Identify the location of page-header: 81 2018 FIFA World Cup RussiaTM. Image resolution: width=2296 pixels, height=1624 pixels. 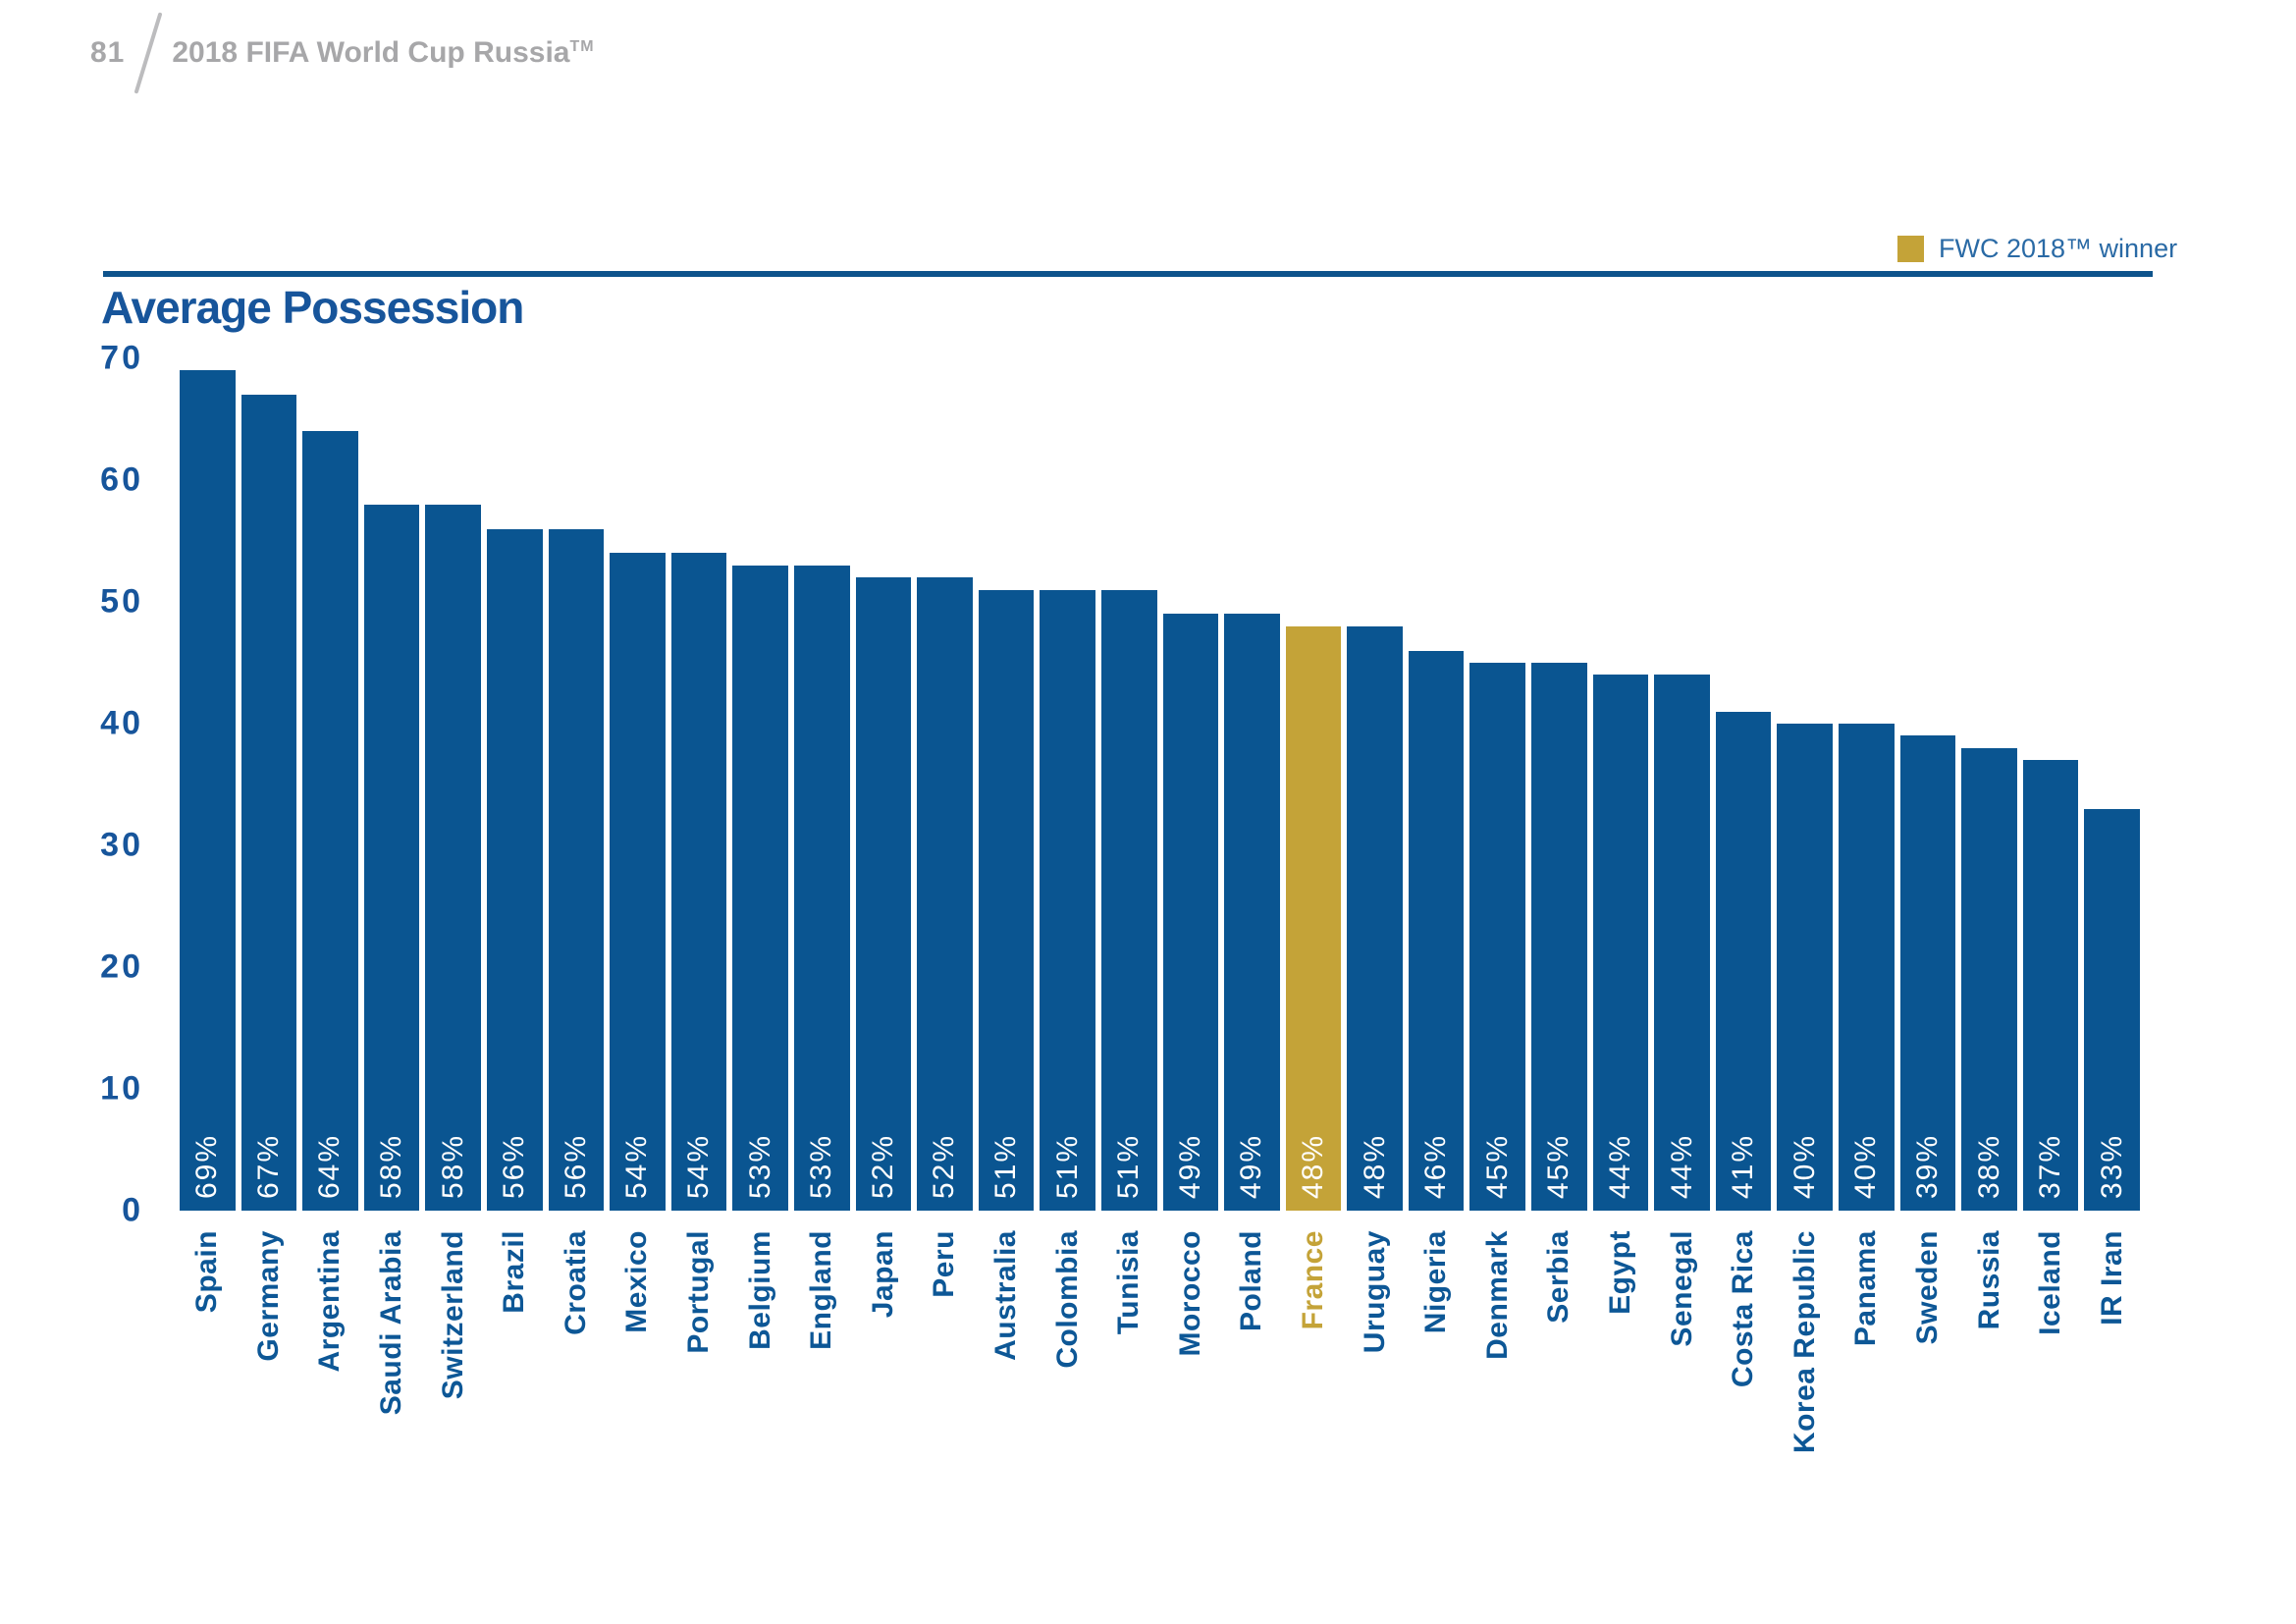
(342, 53).